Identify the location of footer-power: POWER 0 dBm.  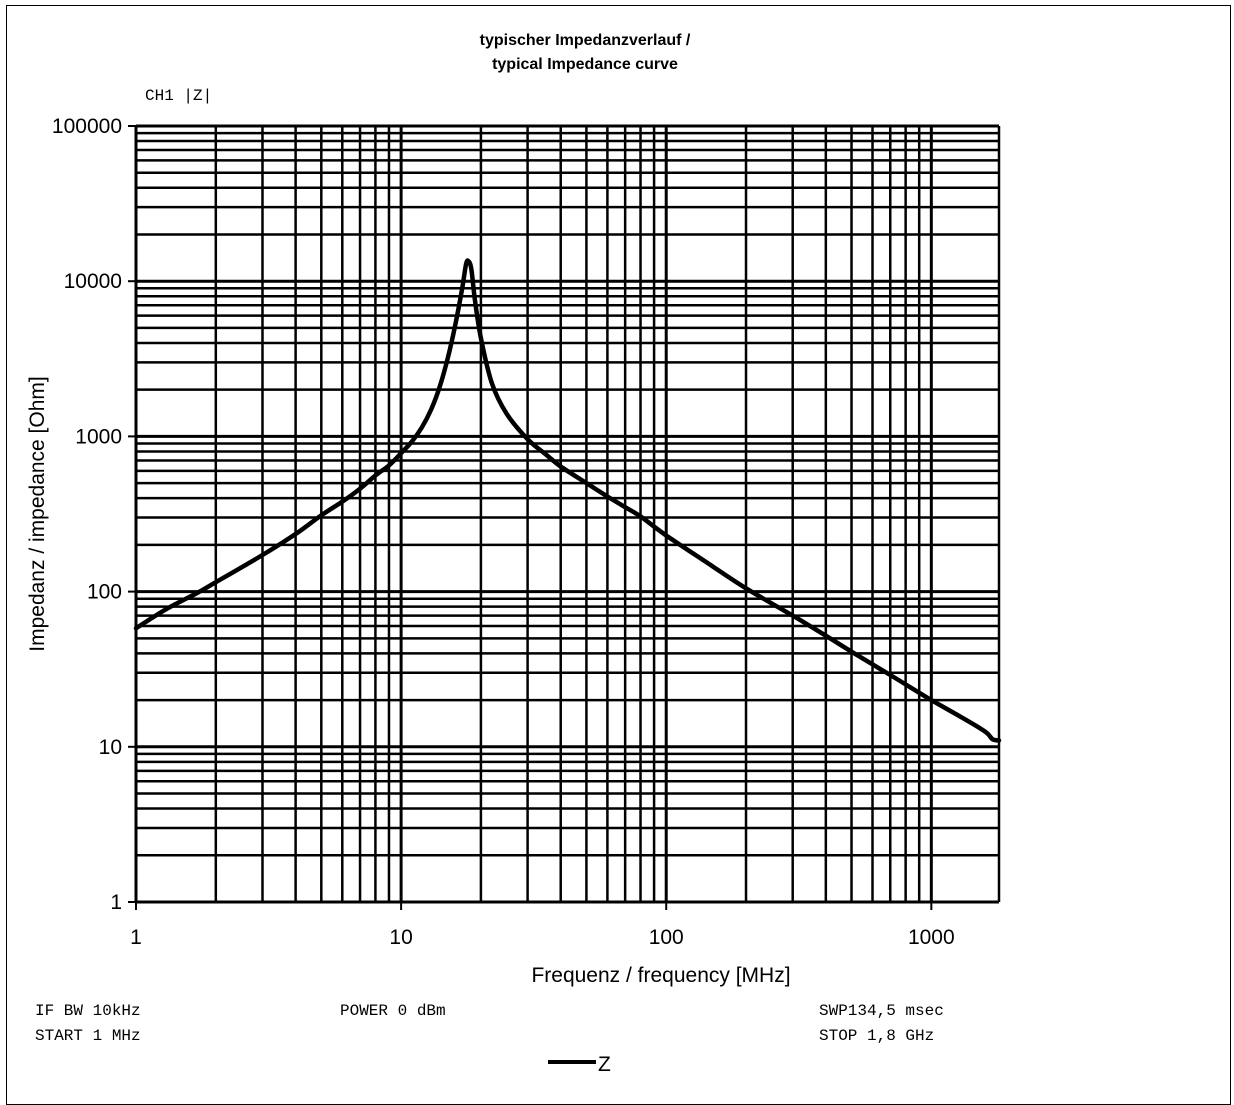
(393, 1011).